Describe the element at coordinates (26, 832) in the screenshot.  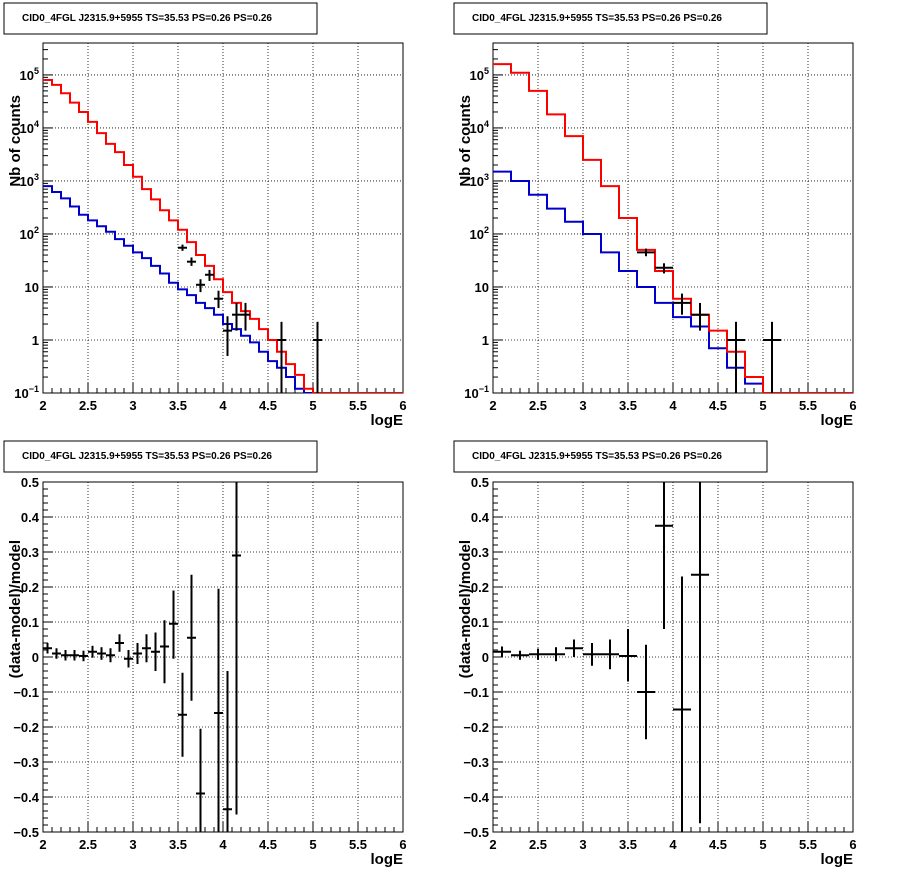
I see `y-tick-label: −0.5` at that location.